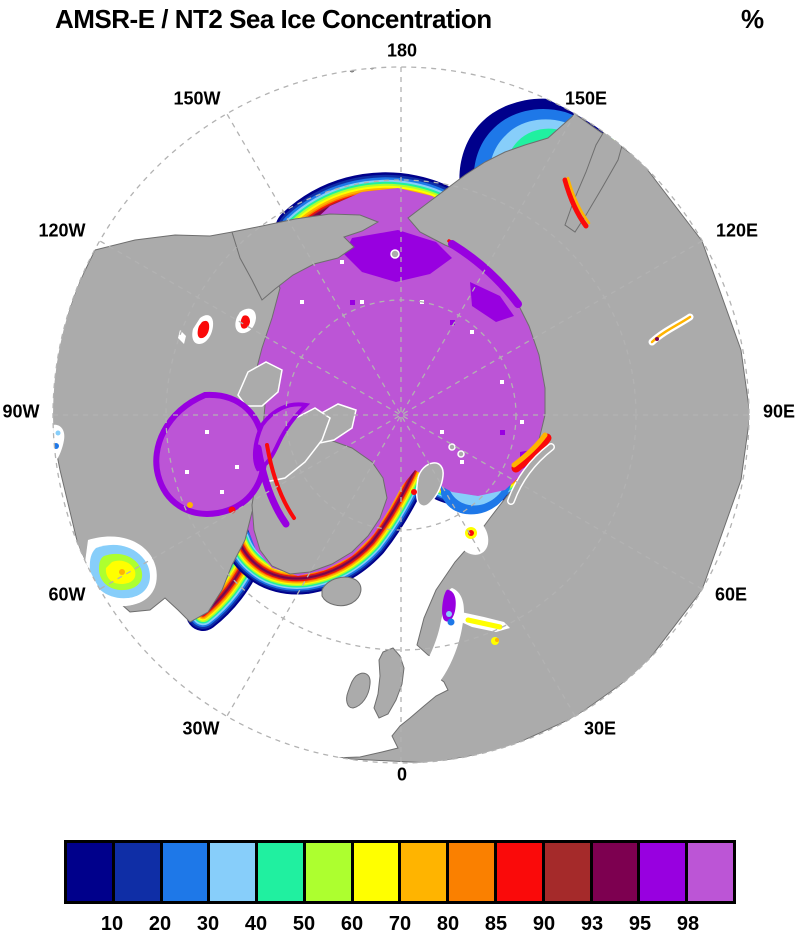 This screenshot has height=937, width=797. What do you see at coordinates (600, 728) in the screenshot?
I see `longitude-label: 30E` at bounding box center [600, 728].